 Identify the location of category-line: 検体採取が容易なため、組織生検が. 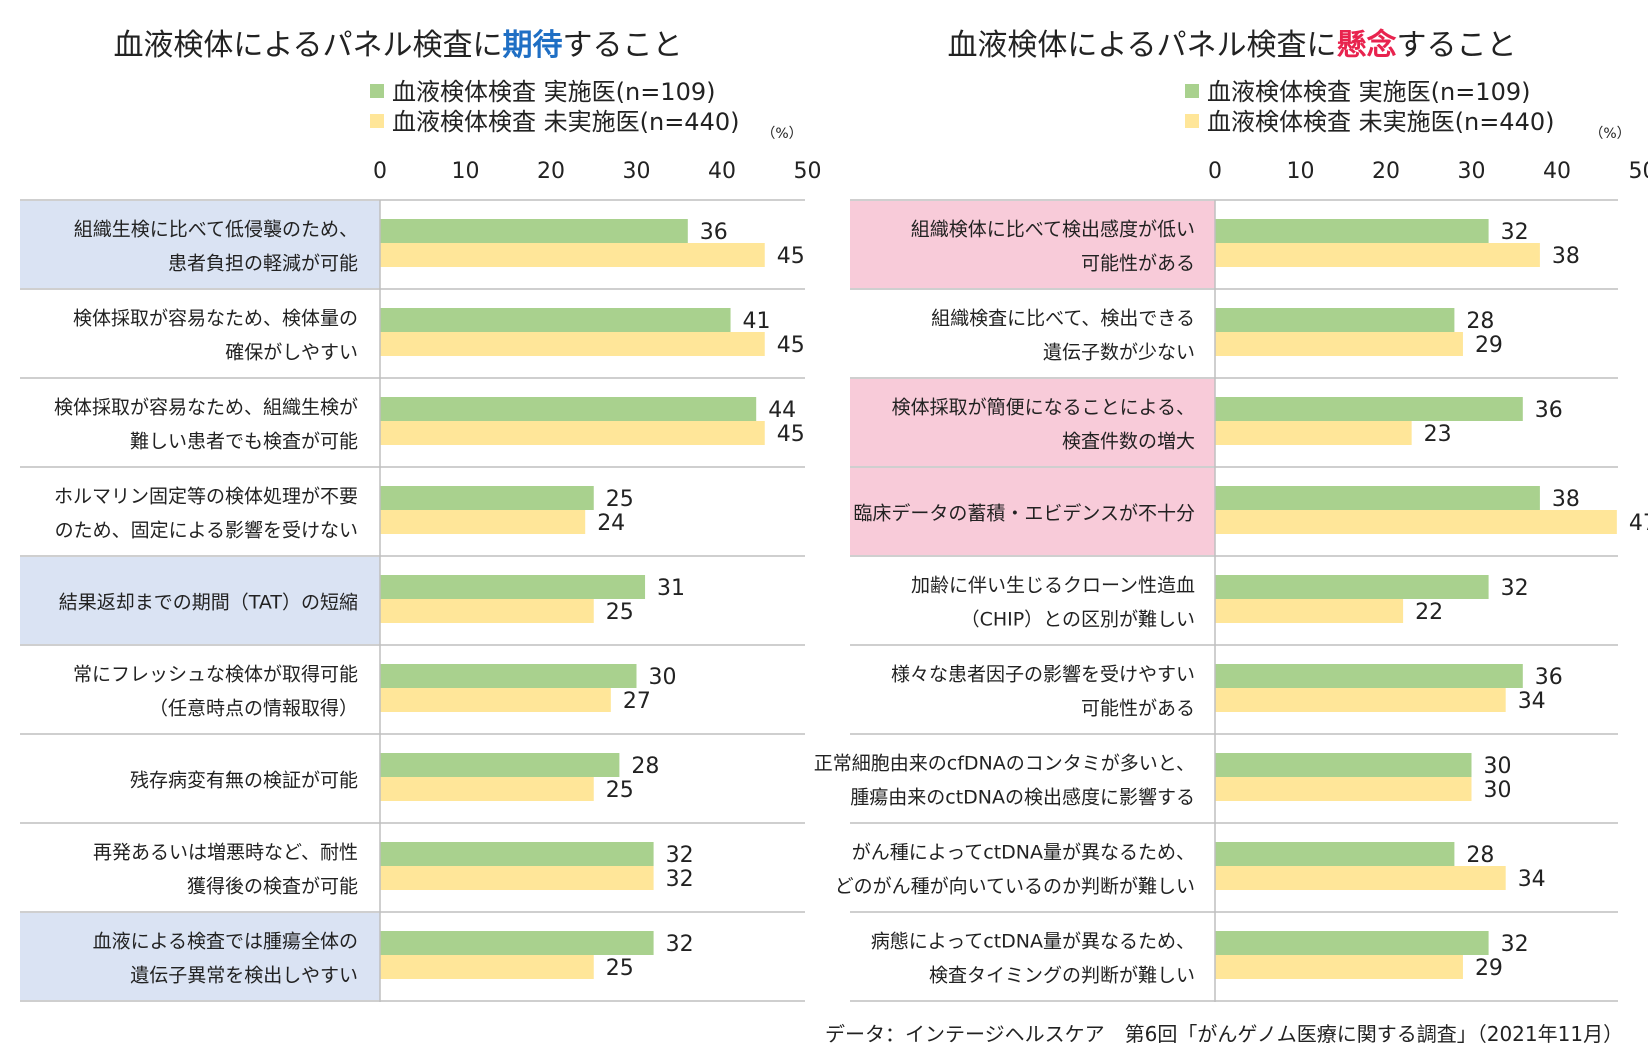
(206, 408).